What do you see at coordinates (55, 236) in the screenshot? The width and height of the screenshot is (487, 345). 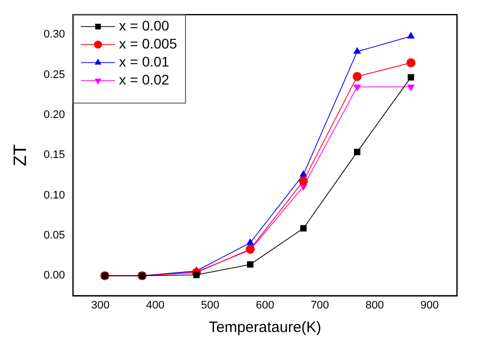 I see `y-tick-label: 0.05` at bounding box center [55, 236].